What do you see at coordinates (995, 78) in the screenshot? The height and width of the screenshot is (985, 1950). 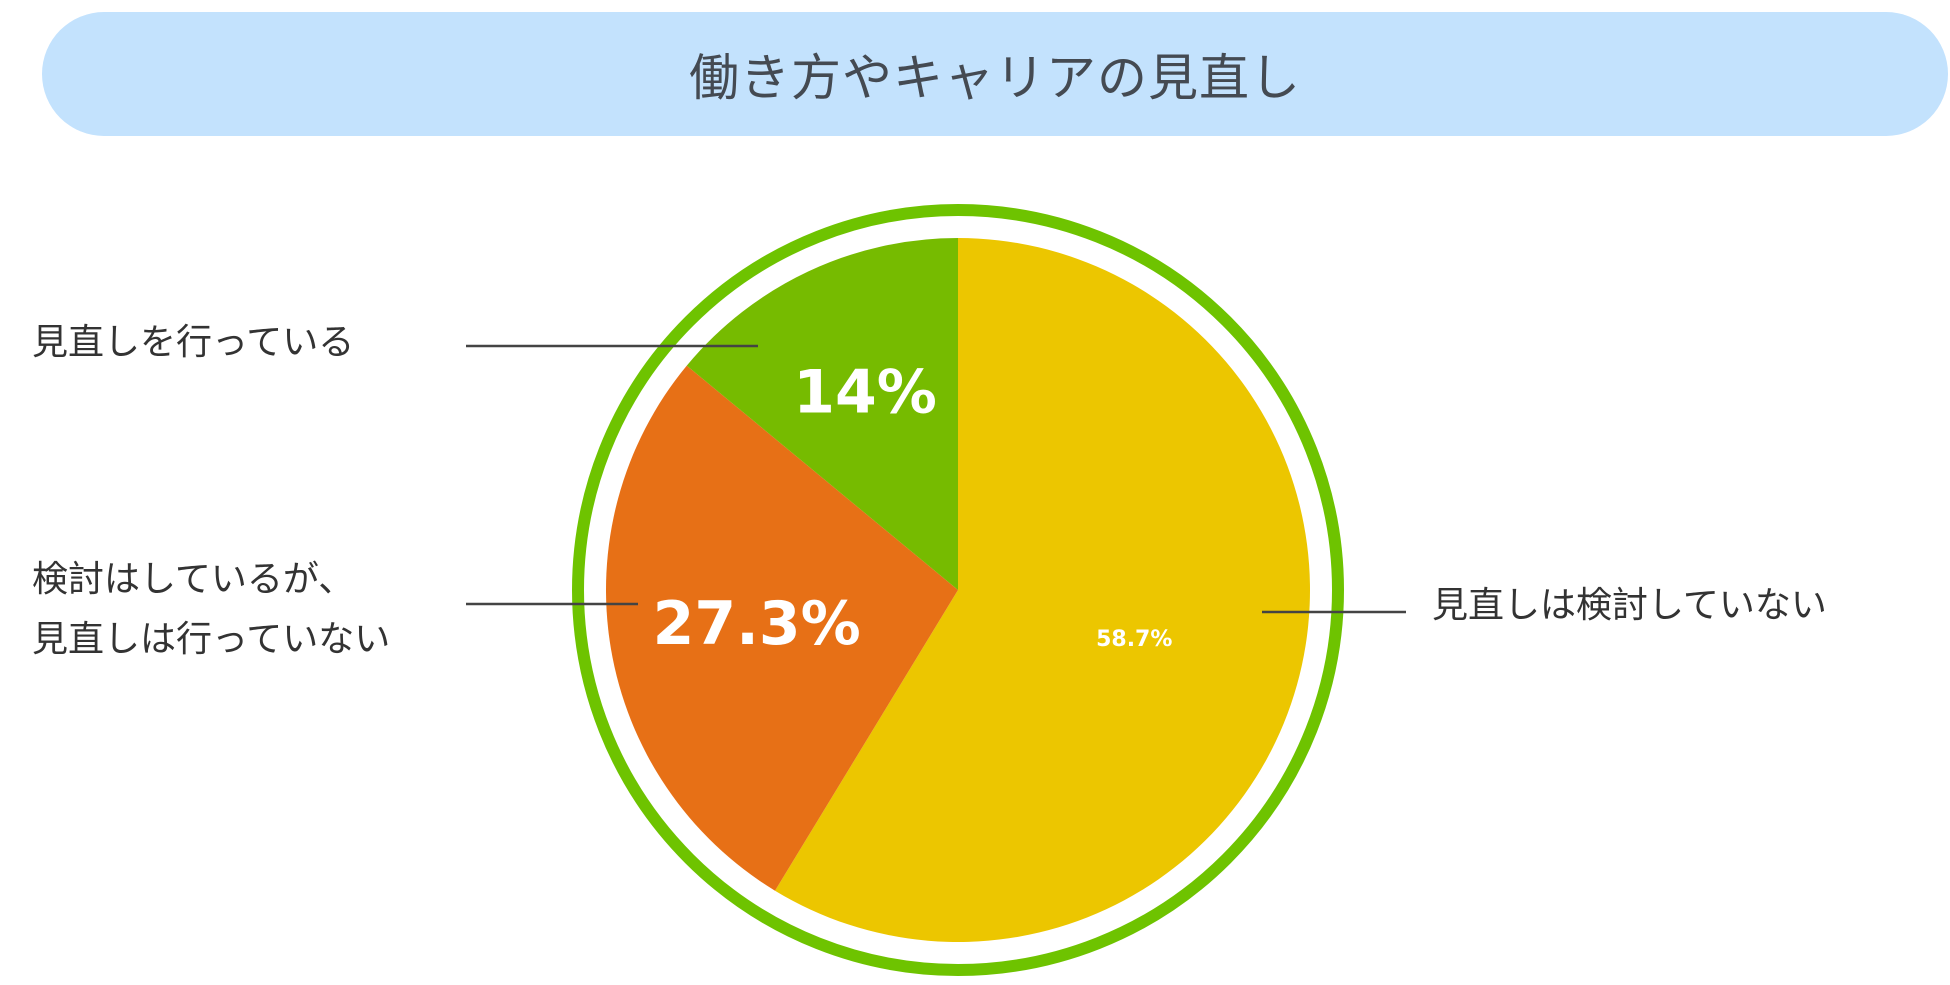 I see `chart-title: 働き方やキャリアの見直し` at bounding box center [995, 78].